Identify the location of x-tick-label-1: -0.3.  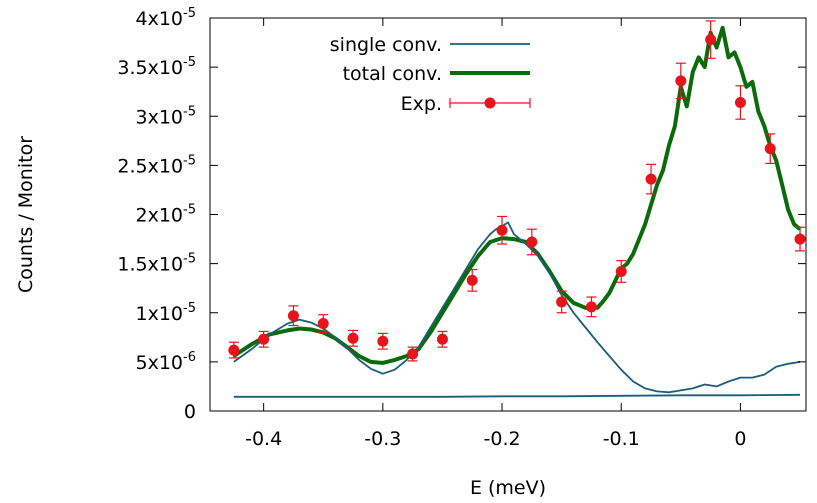
(382, 439).